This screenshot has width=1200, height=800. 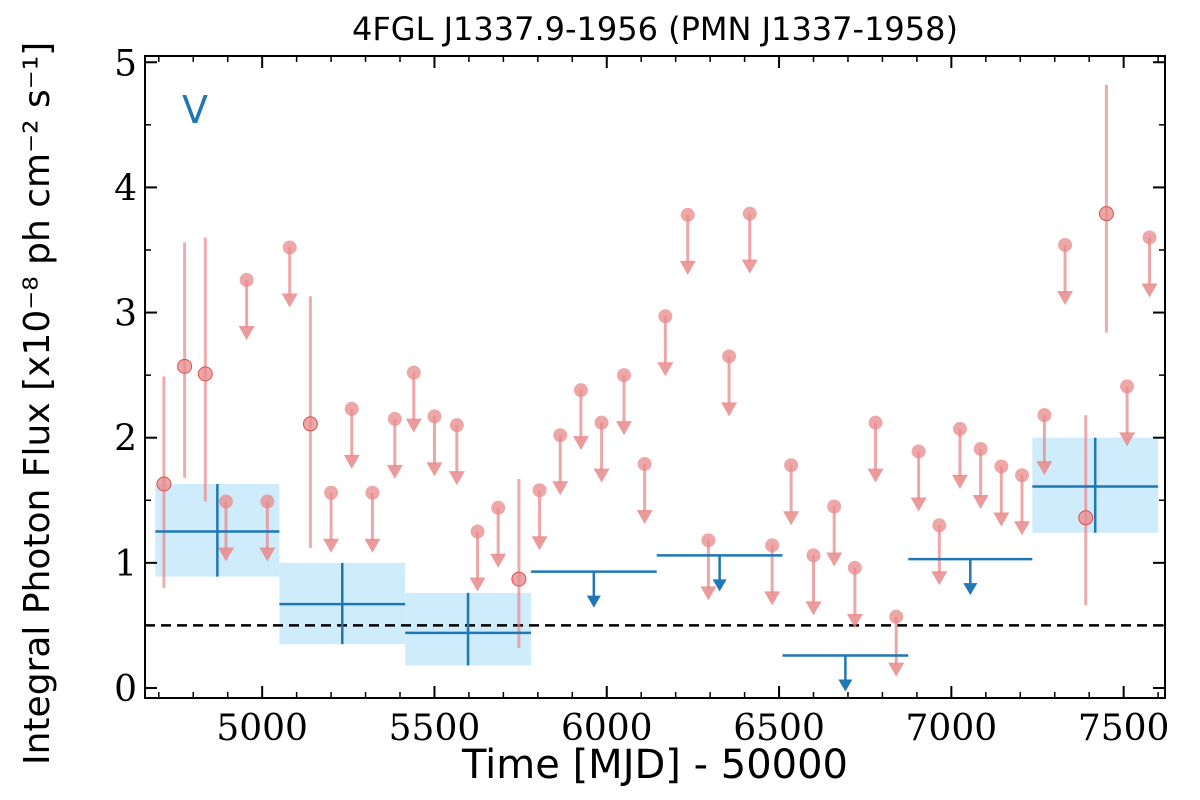 I want to click on x-tick-label-3: 6500, so click(x=779, y=728).